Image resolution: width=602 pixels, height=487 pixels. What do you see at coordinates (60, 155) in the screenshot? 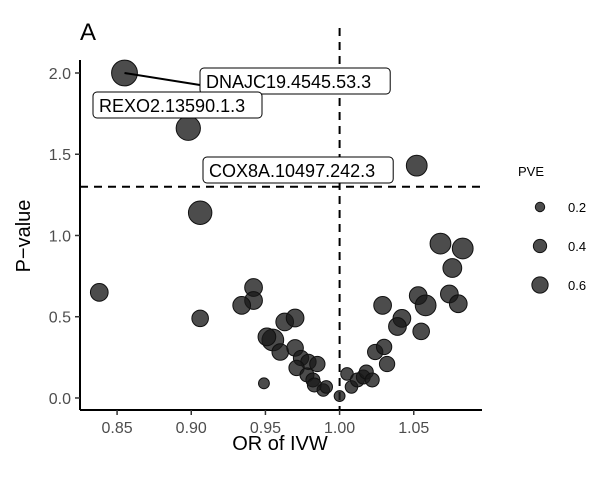
I see `y-tick-label: 1.5` at bounding box center [60, 155].